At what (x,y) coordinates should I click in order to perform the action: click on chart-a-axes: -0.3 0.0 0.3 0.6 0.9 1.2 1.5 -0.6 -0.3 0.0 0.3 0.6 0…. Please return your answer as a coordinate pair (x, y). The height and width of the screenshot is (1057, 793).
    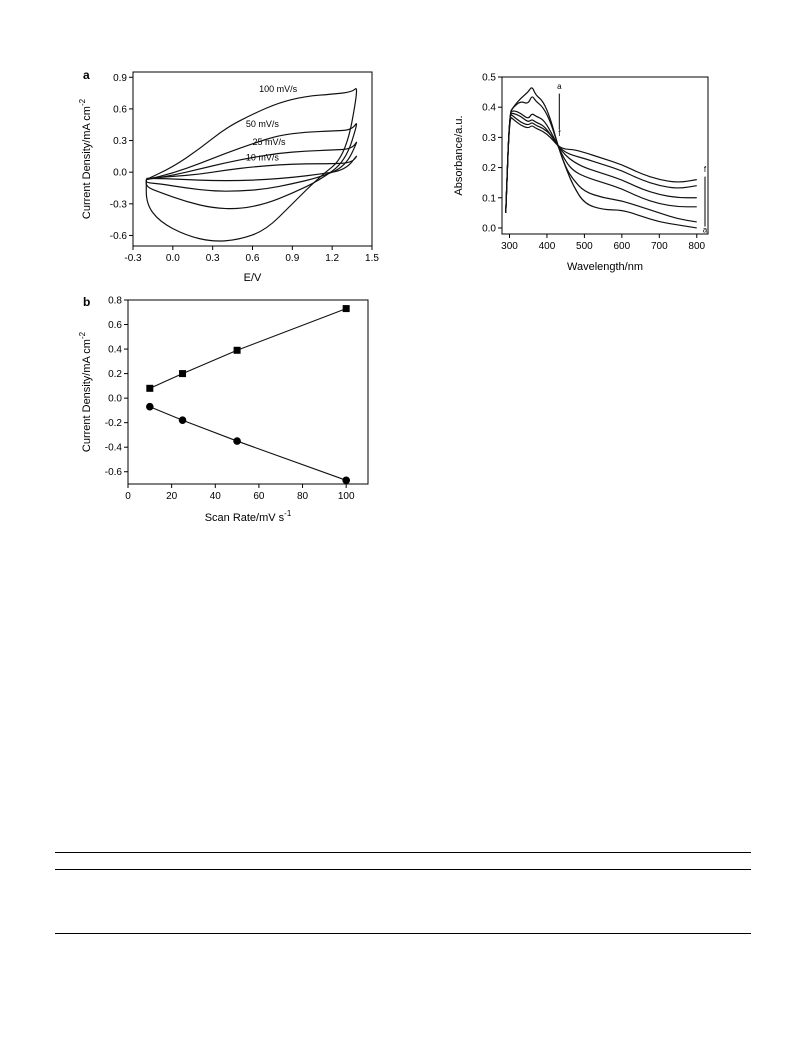
    Looking at the image, I should click on (228, 176).